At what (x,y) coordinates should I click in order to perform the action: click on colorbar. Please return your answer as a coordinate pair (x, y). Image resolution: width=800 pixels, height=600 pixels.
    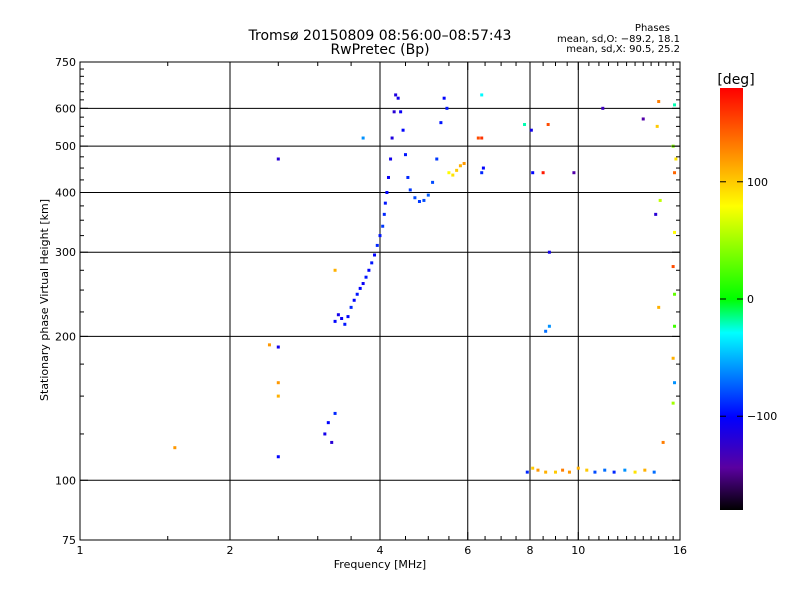
    Looking at the image, I should click on (731, 299).